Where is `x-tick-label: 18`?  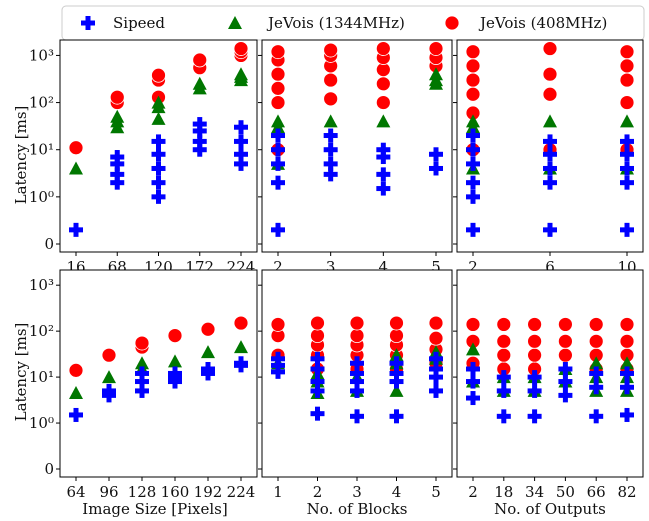
x-tick-label: 18 is located at coordinates (503, 492).